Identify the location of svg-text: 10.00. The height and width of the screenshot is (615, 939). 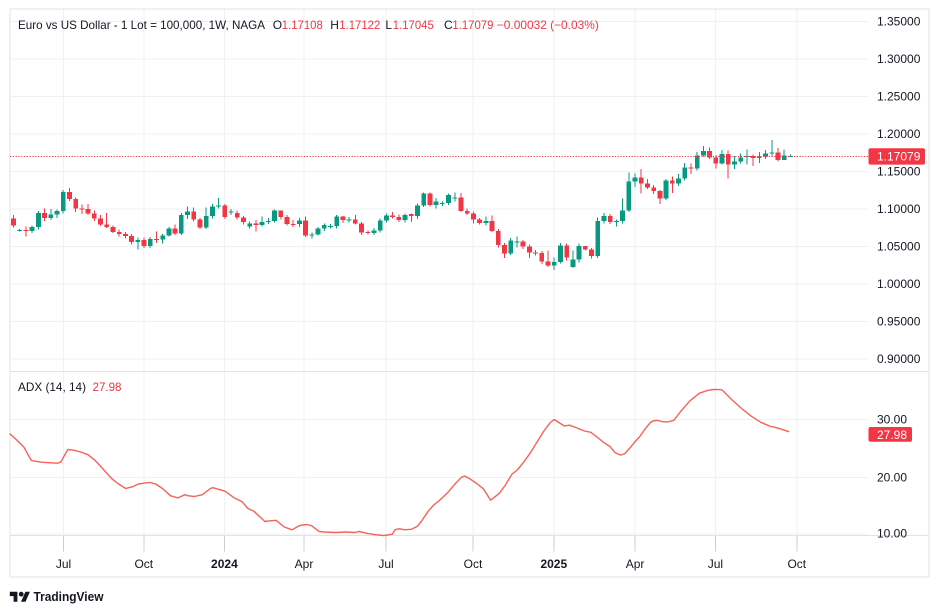
(892, 534).